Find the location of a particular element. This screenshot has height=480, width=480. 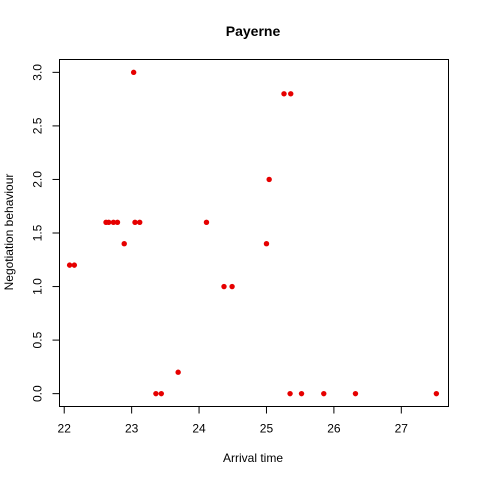

x-axis: 22 23 24 25 26 27 is located at coordinates (233, 421).